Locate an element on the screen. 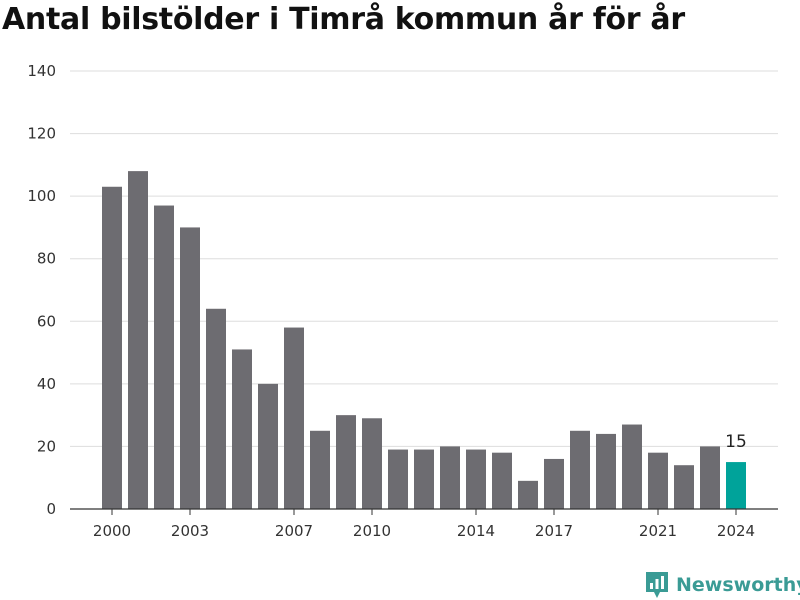 The height and width of the screenshot is (600, 800). newsworthy-logo: Newsworthy is located at coordinates (722, 585).